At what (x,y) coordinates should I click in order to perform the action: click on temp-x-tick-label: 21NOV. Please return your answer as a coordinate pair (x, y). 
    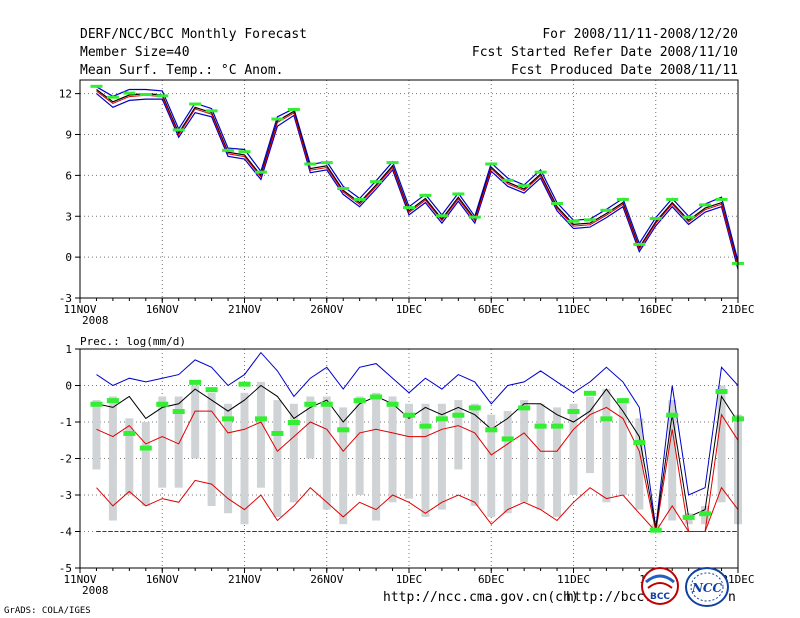
    Looking at the image, I should click on (244, 309).